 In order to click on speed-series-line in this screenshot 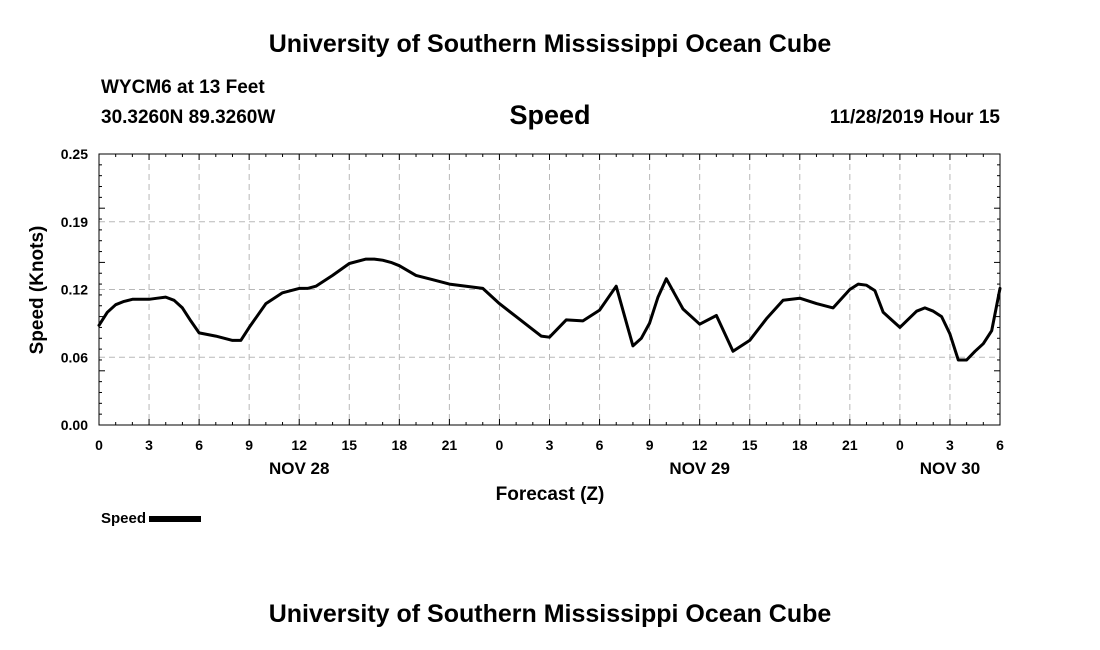, I will do `click(549, 309)`.